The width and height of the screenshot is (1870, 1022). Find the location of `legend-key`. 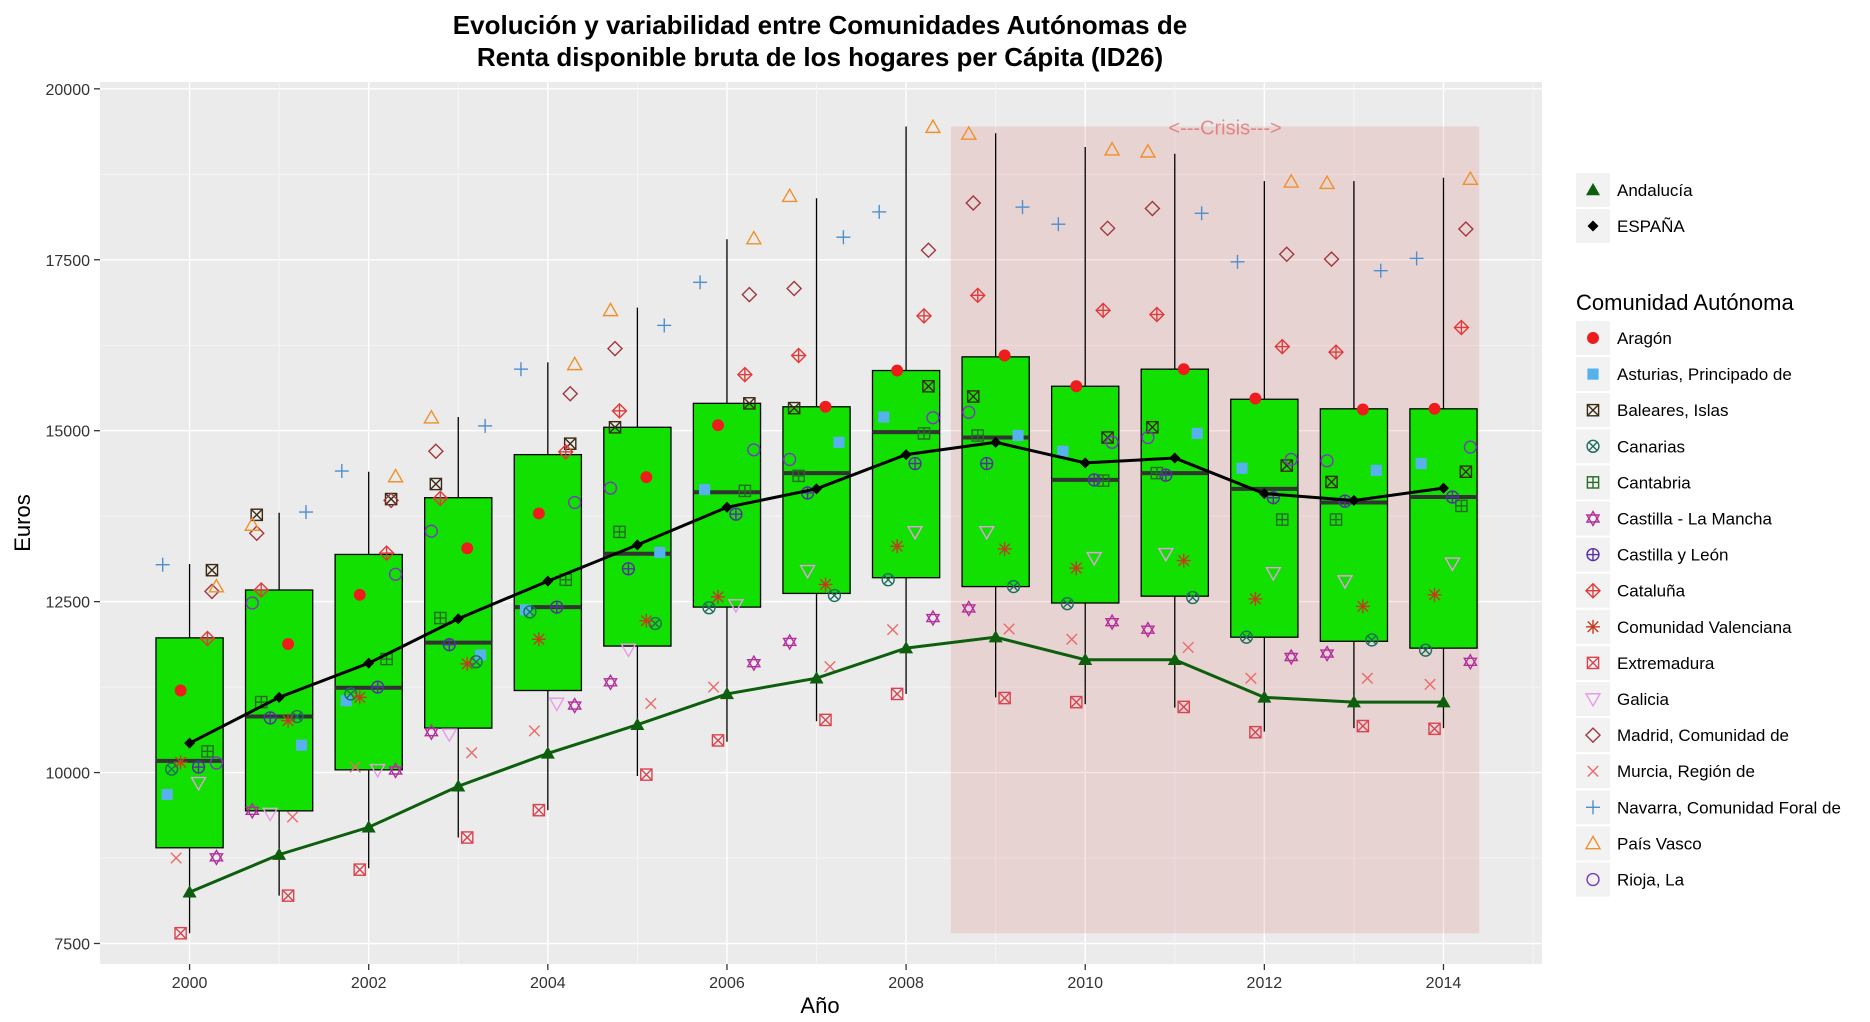

legend-key is located at coordinates (1593, 699).